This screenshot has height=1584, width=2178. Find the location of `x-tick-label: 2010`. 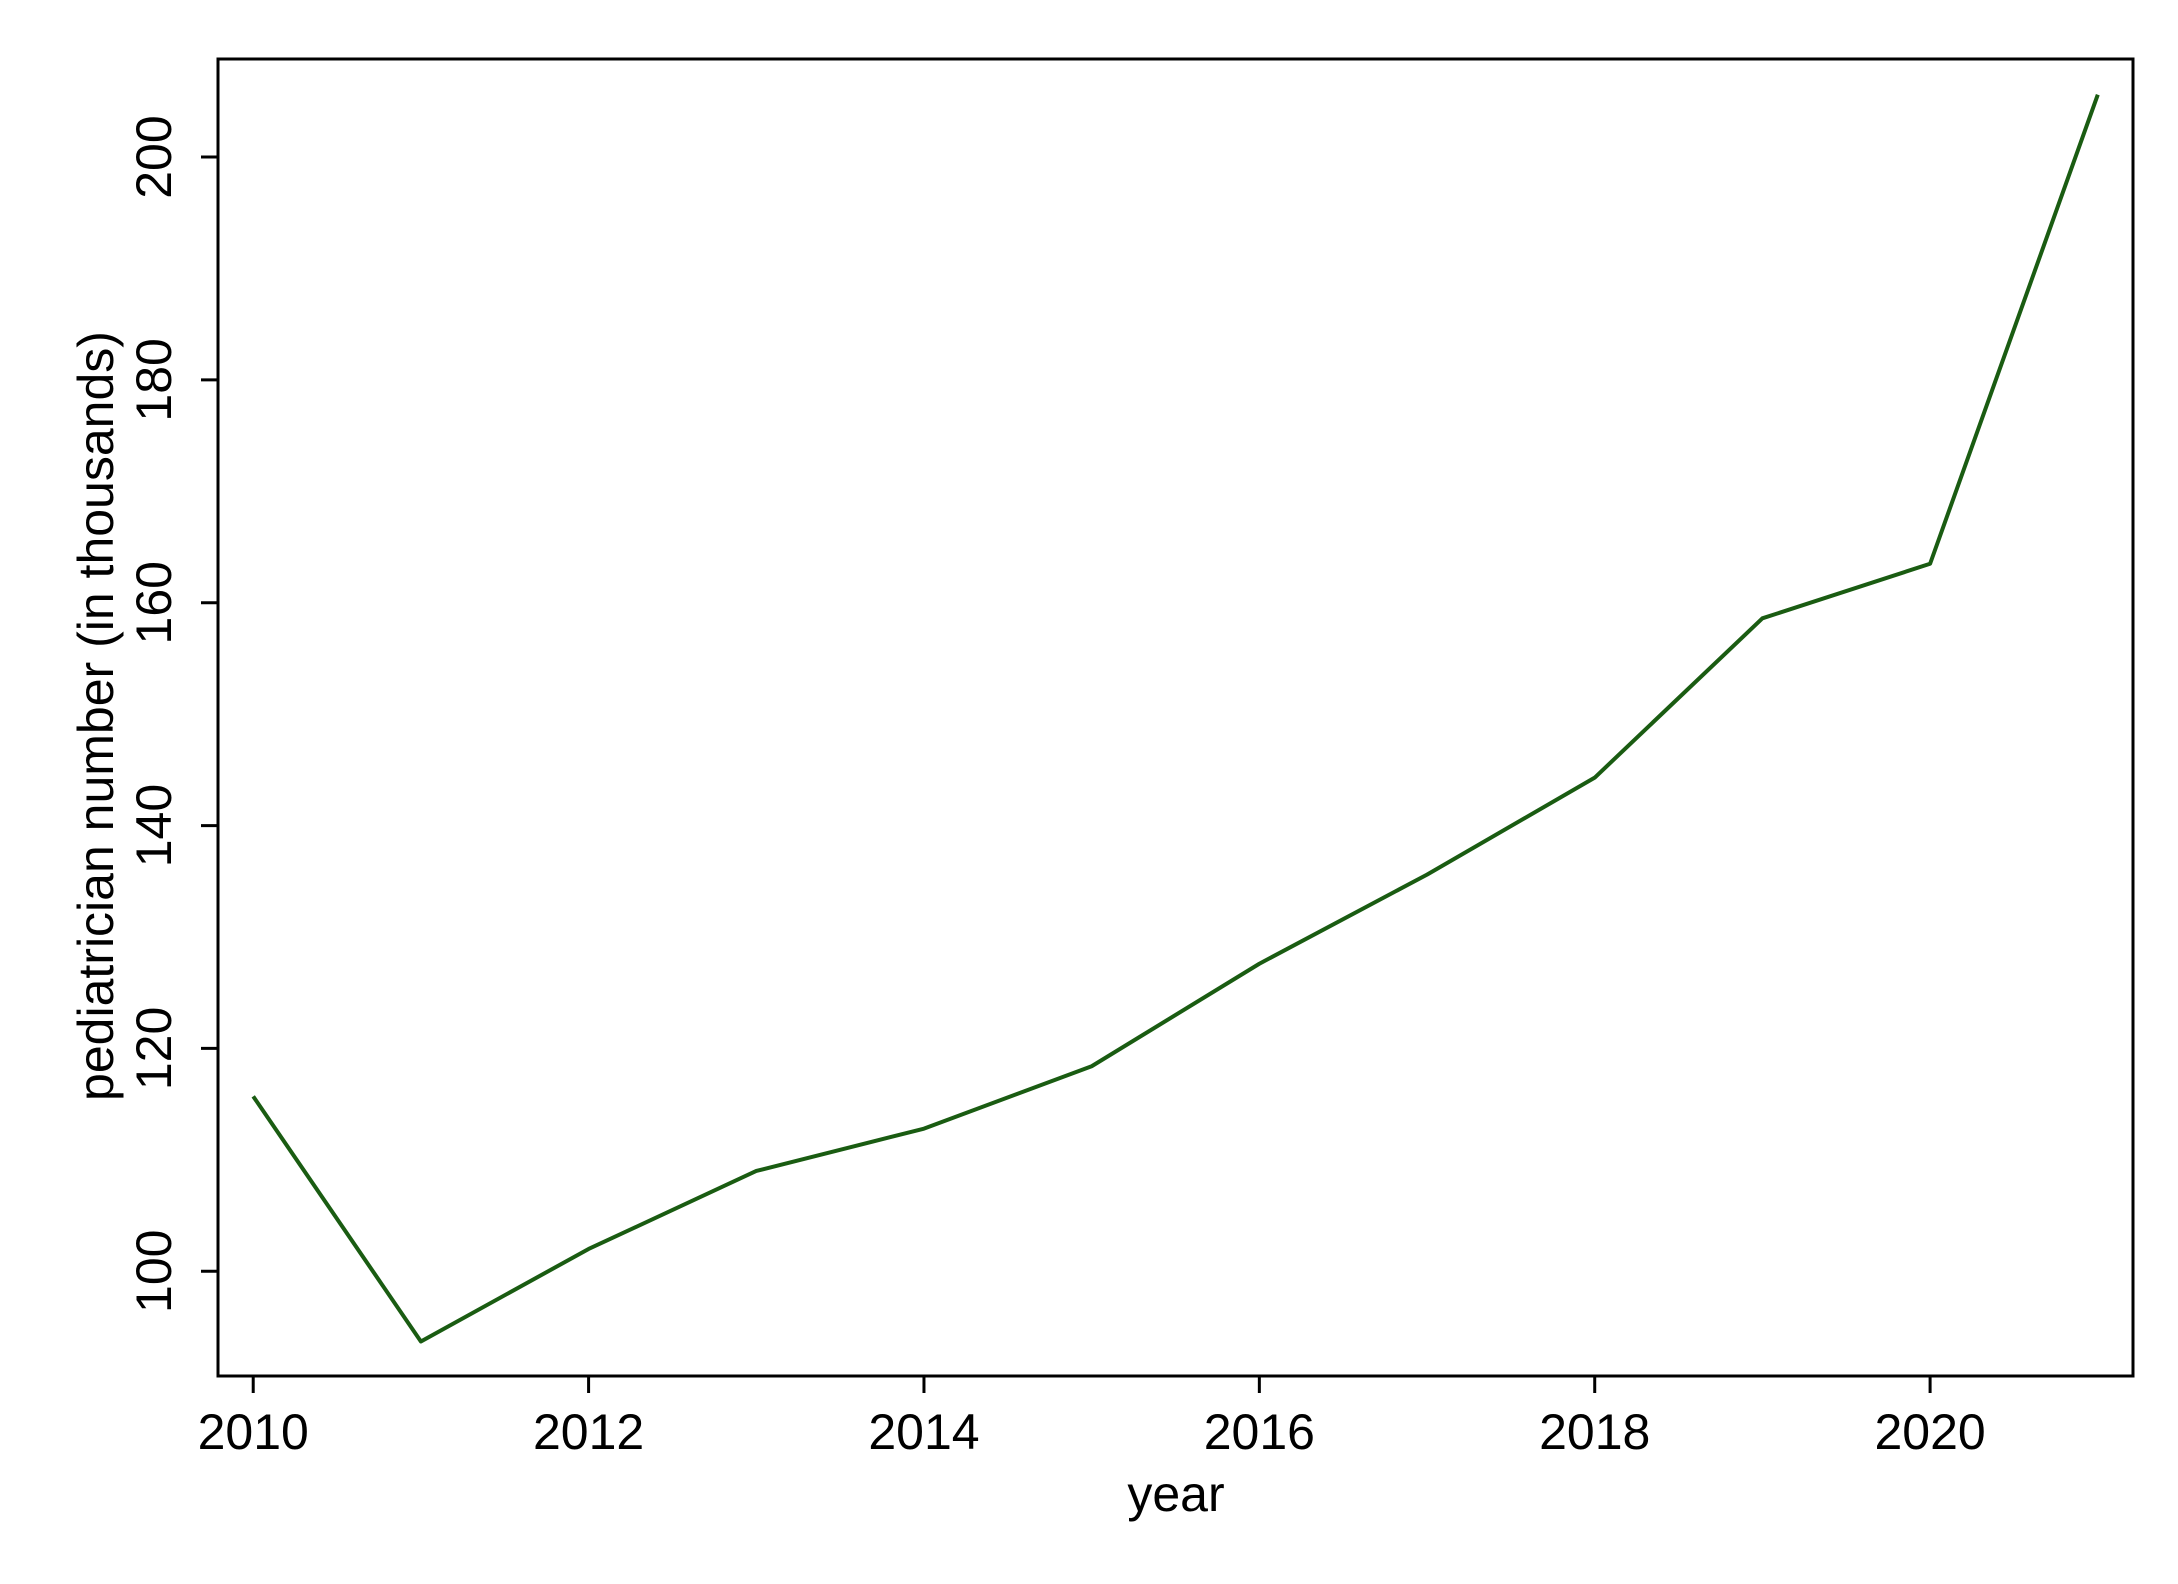

x-tick-label: 2010 is located at coordinates (253, 1432).